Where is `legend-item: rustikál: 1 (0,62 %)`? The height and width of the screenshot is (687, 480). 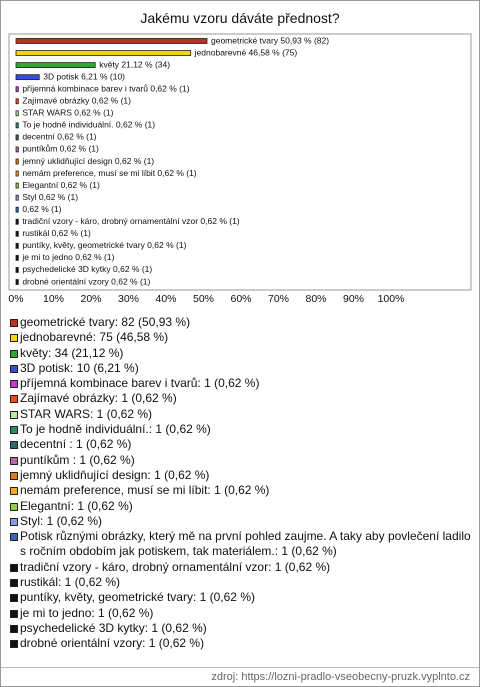 legend-item: rustikál: 1 (0,62 %) is located at coordinates (241, 582).